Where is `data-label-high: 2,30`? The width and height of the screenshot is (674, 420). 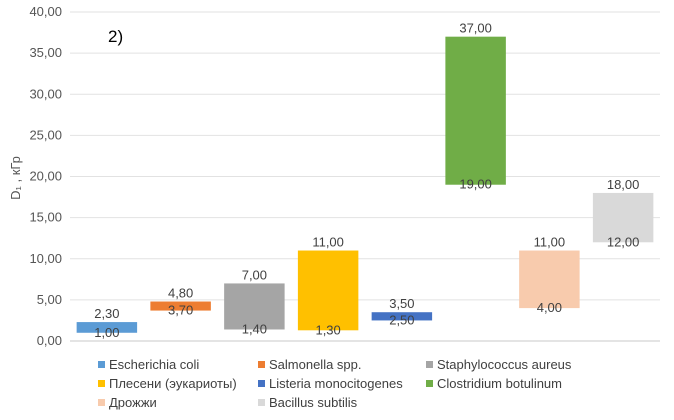 data-label-high: 2,30 is located at coordinates (106, 313).